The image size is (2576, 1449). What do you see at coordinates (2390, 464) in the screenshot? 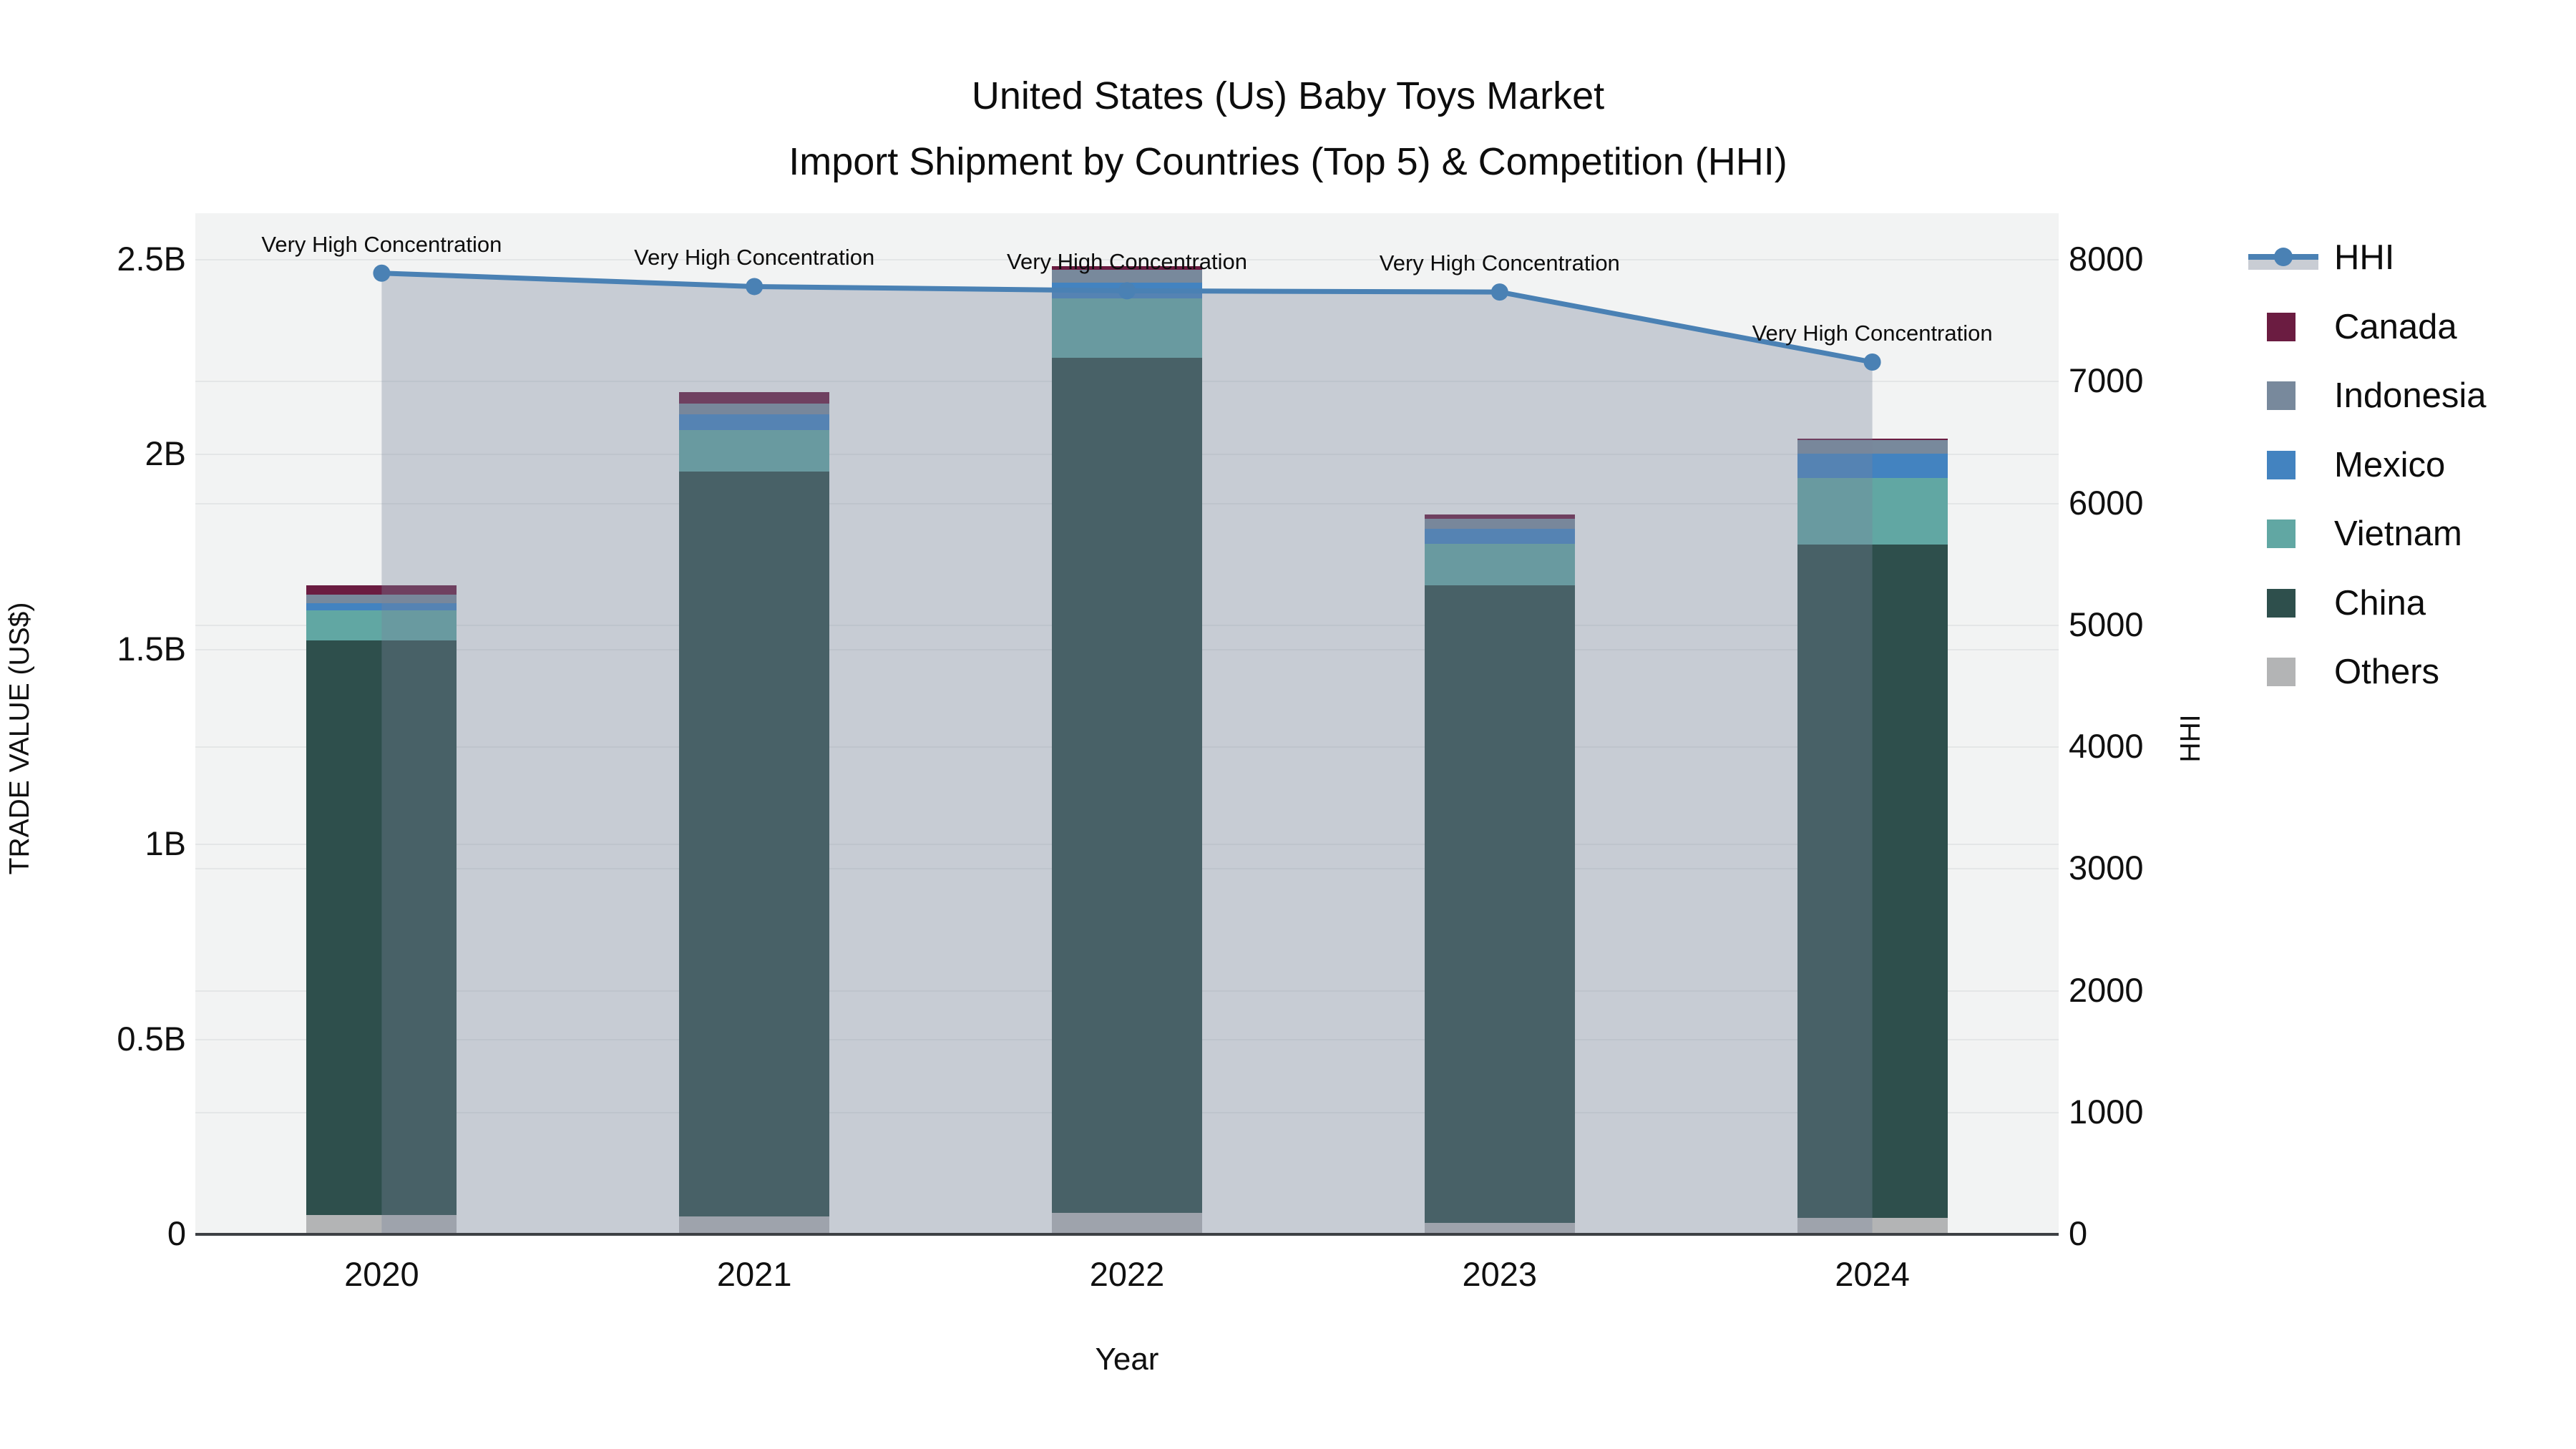
I see `legend-label-mexico: Mexico` at bounding box center [2390, 464].